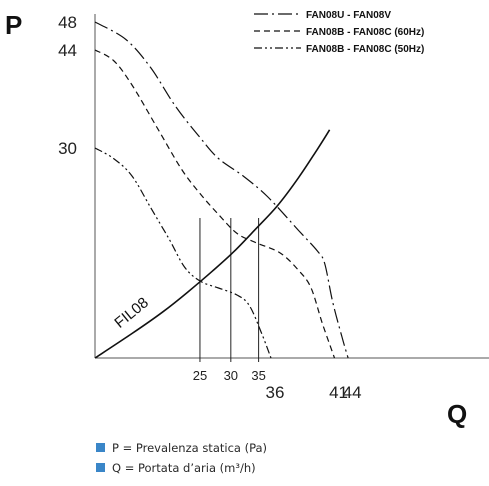 This screenshot has height=486, width=489. Describe the element at coordinates (274, 392) in the screenshot. I see `x-tick-label-lower: 36` at that location.